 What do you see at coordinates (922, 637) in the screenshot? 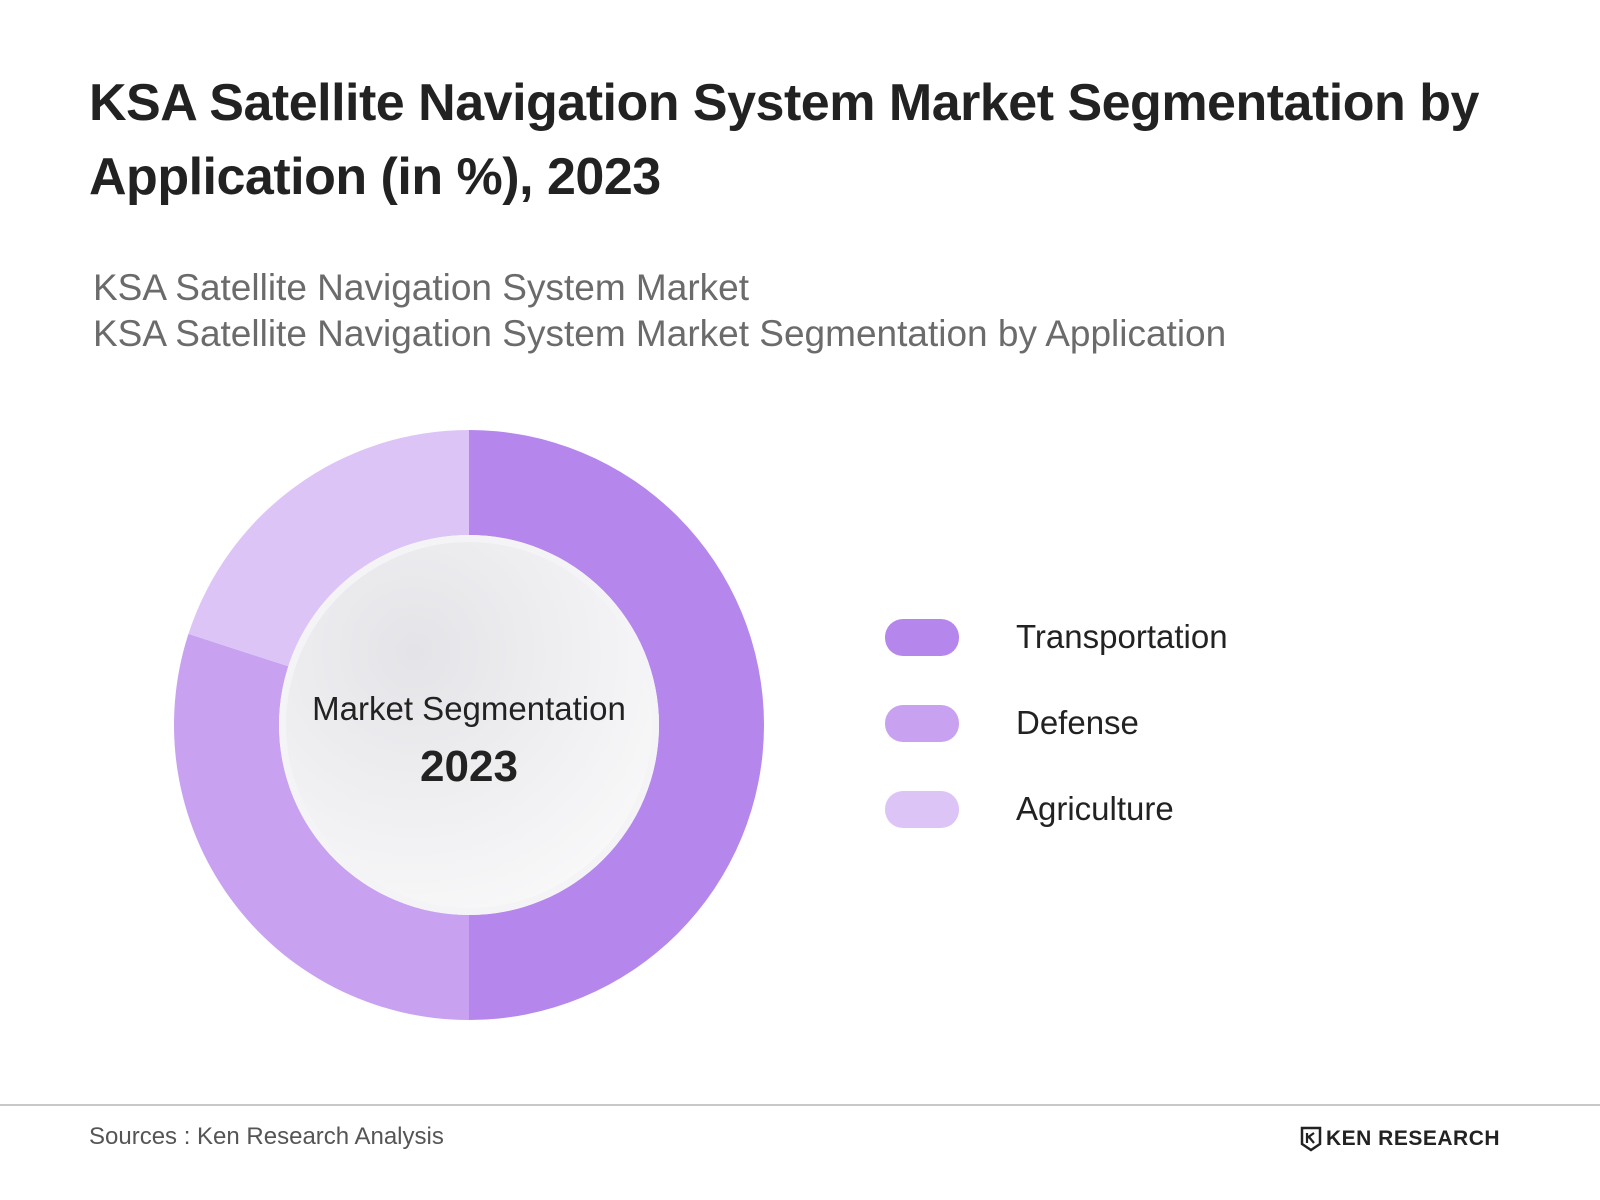
I see `legend-swatch-transportation` at bounding box center [922, 637].